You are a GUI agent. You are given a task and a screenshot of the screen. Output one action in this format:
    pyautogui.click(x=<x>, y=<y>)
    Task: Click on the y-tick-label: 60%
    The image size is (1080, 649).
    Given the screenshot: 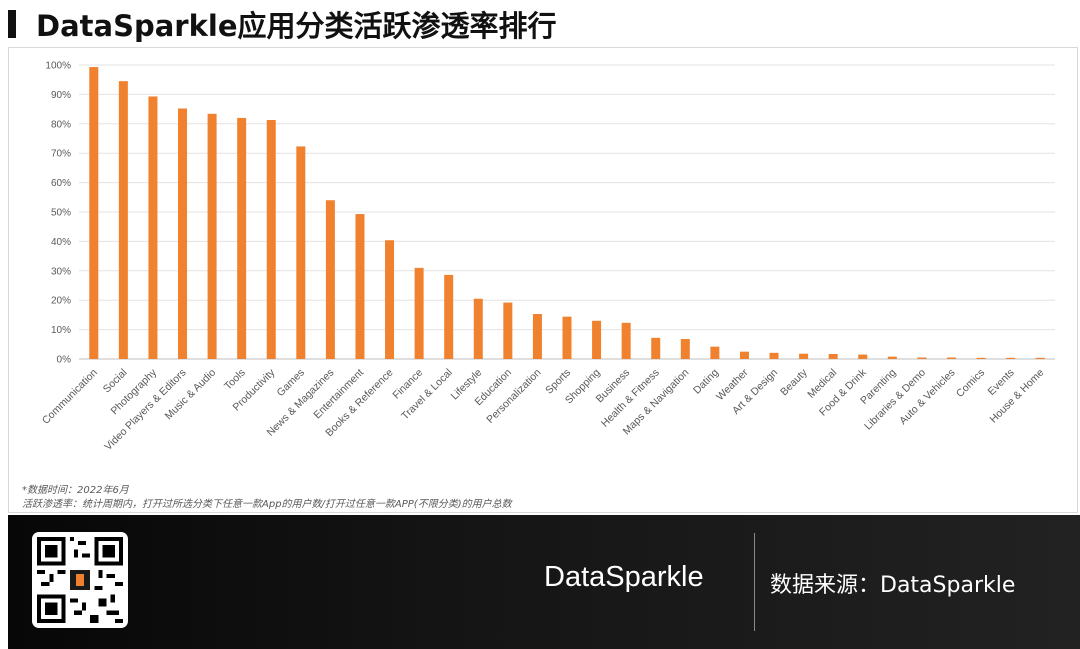 What is the action you would take?
    pyautogui.click(x=61, y=183)
    